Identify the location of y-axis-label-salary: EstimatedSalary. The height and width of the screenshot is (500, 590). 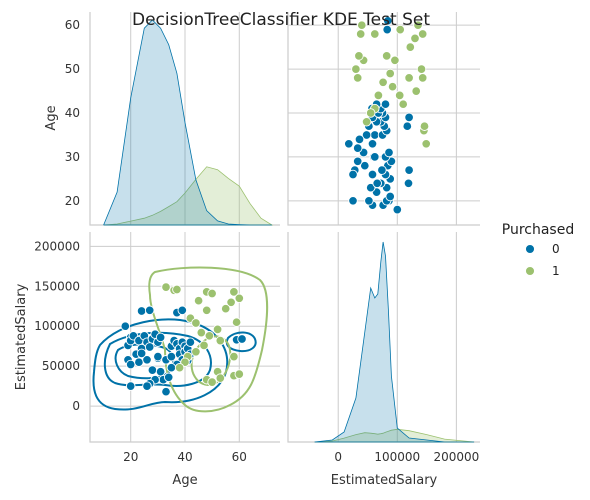
(21, 336).